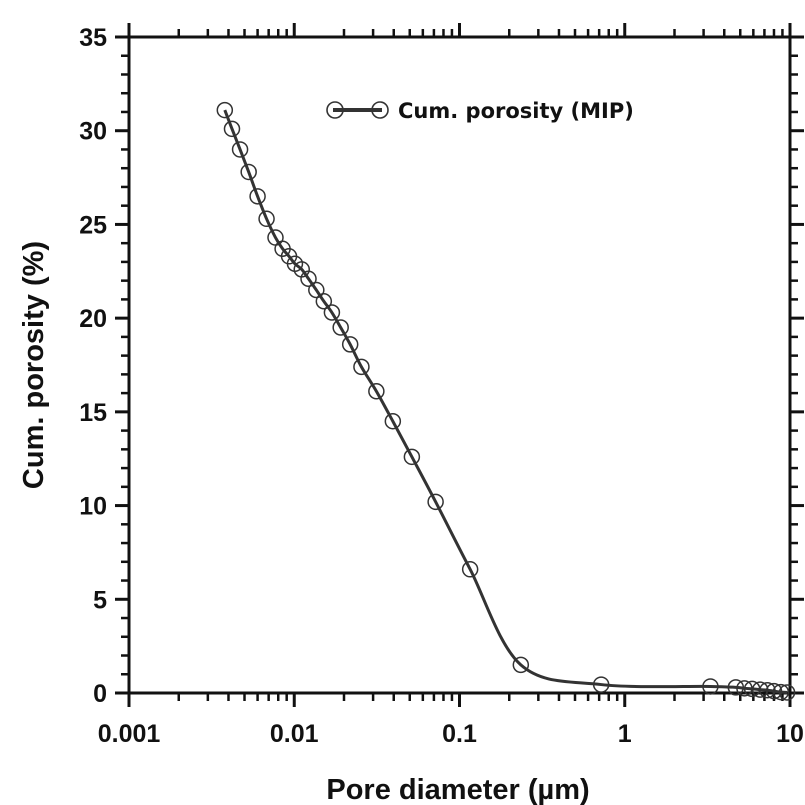 The image size is (805, 805). Describe the element at coordinates (790, 734) in the screenshot. I see `x-tick-label: 10` at that location.